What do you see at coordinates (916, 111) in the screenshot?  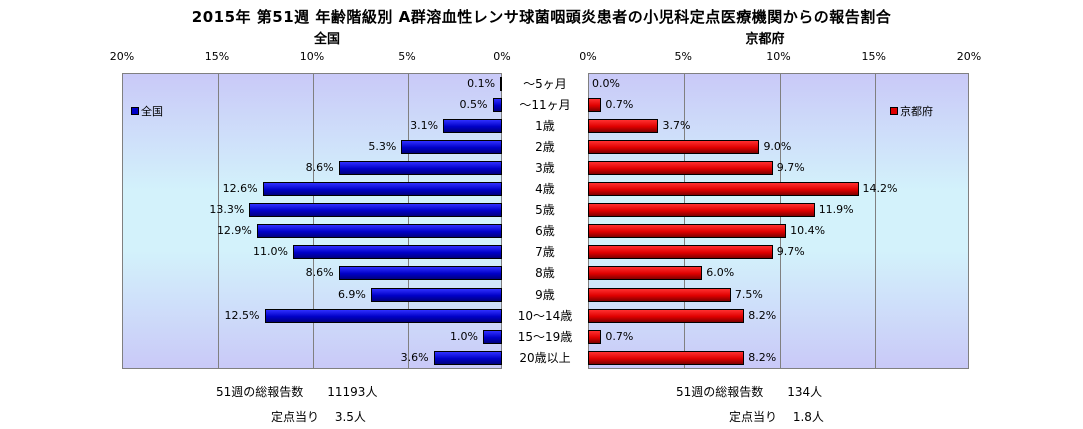 I see `kyoto-legend-label: 京都府` at bounding box center [916, 111].